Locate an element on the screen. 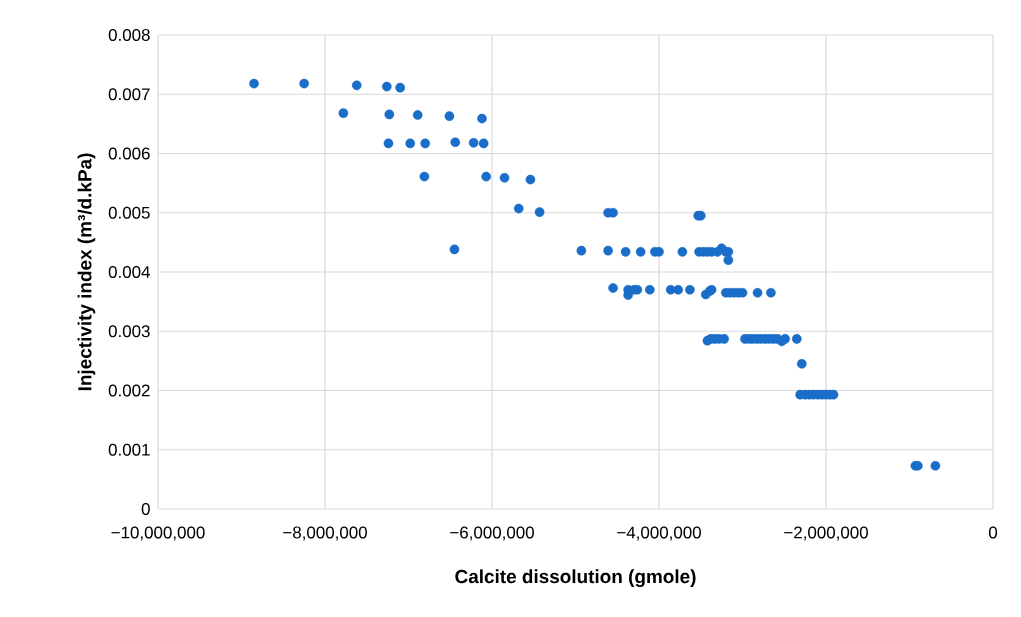  y-tick-label: 0.006 is located at coordinates (129, 153).